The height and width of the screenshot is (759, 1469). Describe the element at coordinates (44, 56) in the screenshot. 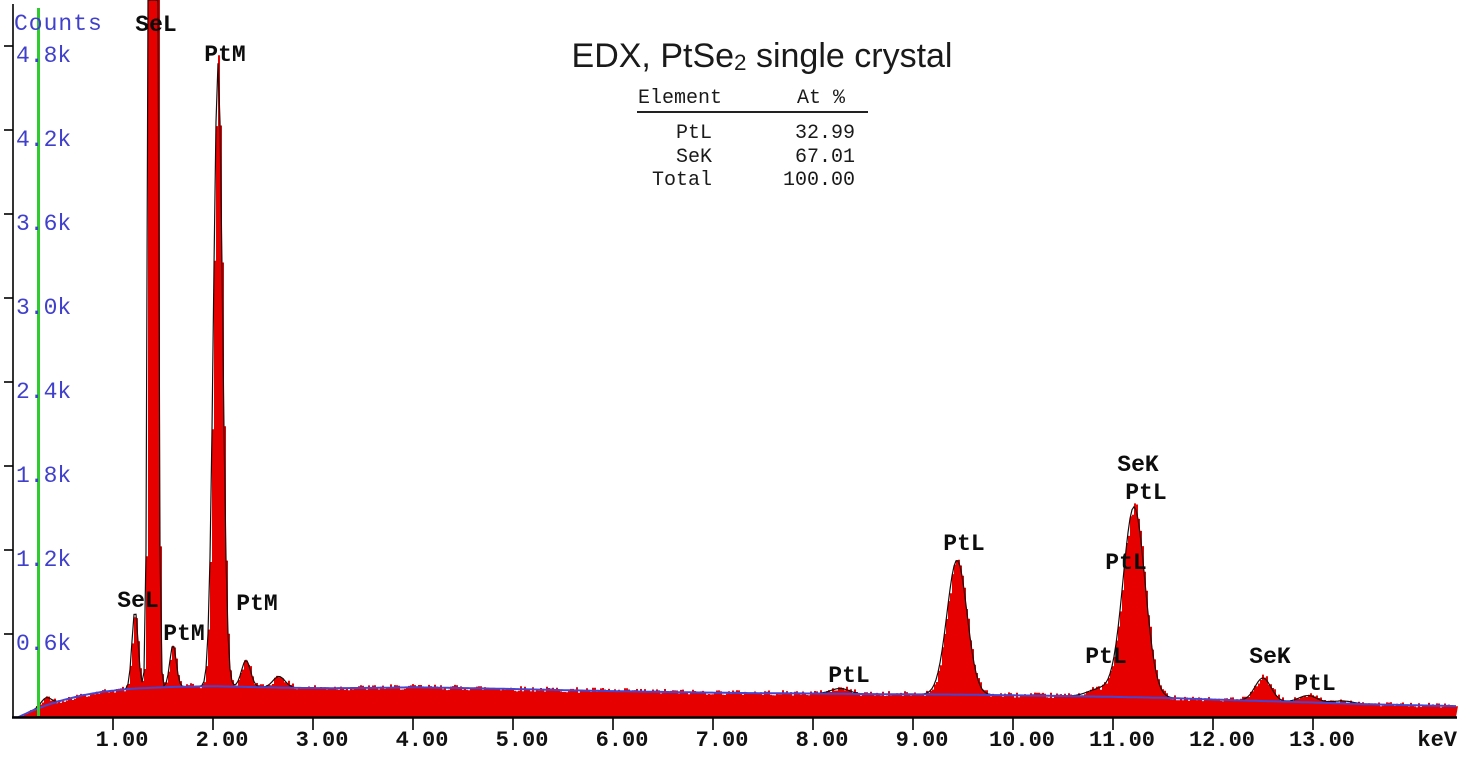

I see `y-tick-label: 4.8k` at that location.